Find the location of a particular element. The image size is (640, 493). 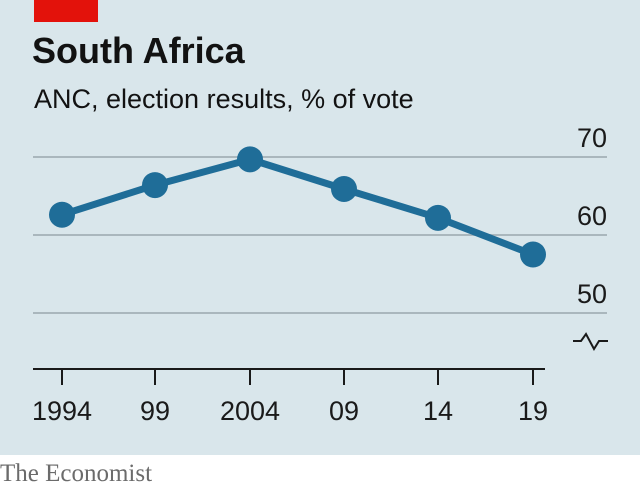

axis-break-icon is located at coordinates (590, 341).